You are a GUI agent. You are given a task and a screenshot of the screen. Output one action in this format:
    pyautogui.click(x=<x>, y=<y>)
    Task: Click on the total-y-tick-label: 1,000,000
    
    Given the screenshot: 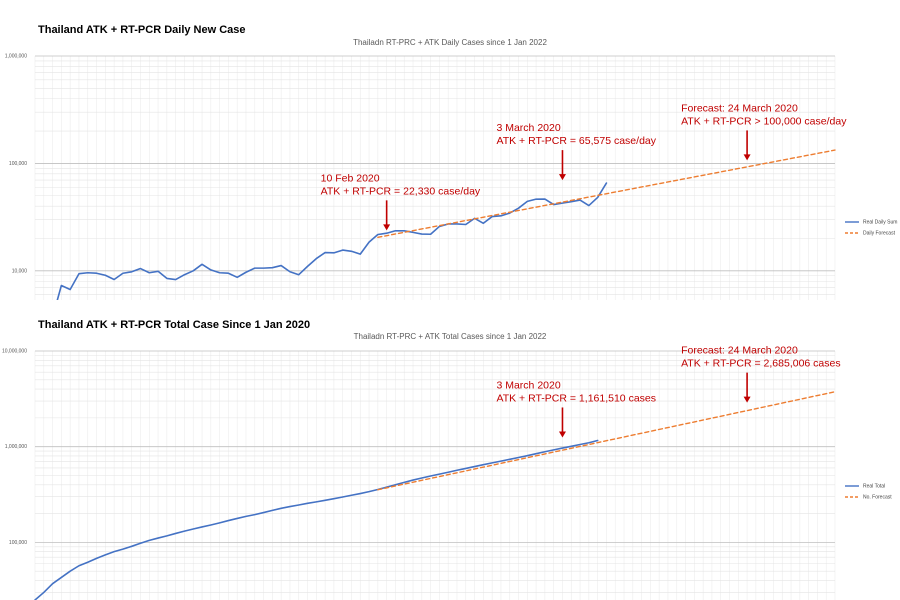 What is the action you would take?
    pyautogui.click(x=16, y=447)
    